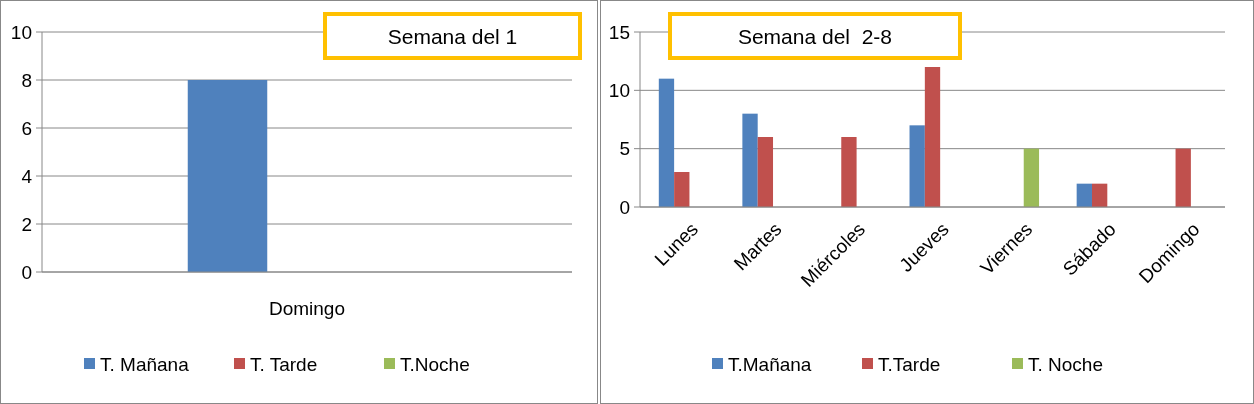 The height and width of the screenshot is (404, 1254). What do you see at coordinates (284, 364) in the screenshot?
I see `legend-label: T. Tarde` at bounding box center [284, 364].